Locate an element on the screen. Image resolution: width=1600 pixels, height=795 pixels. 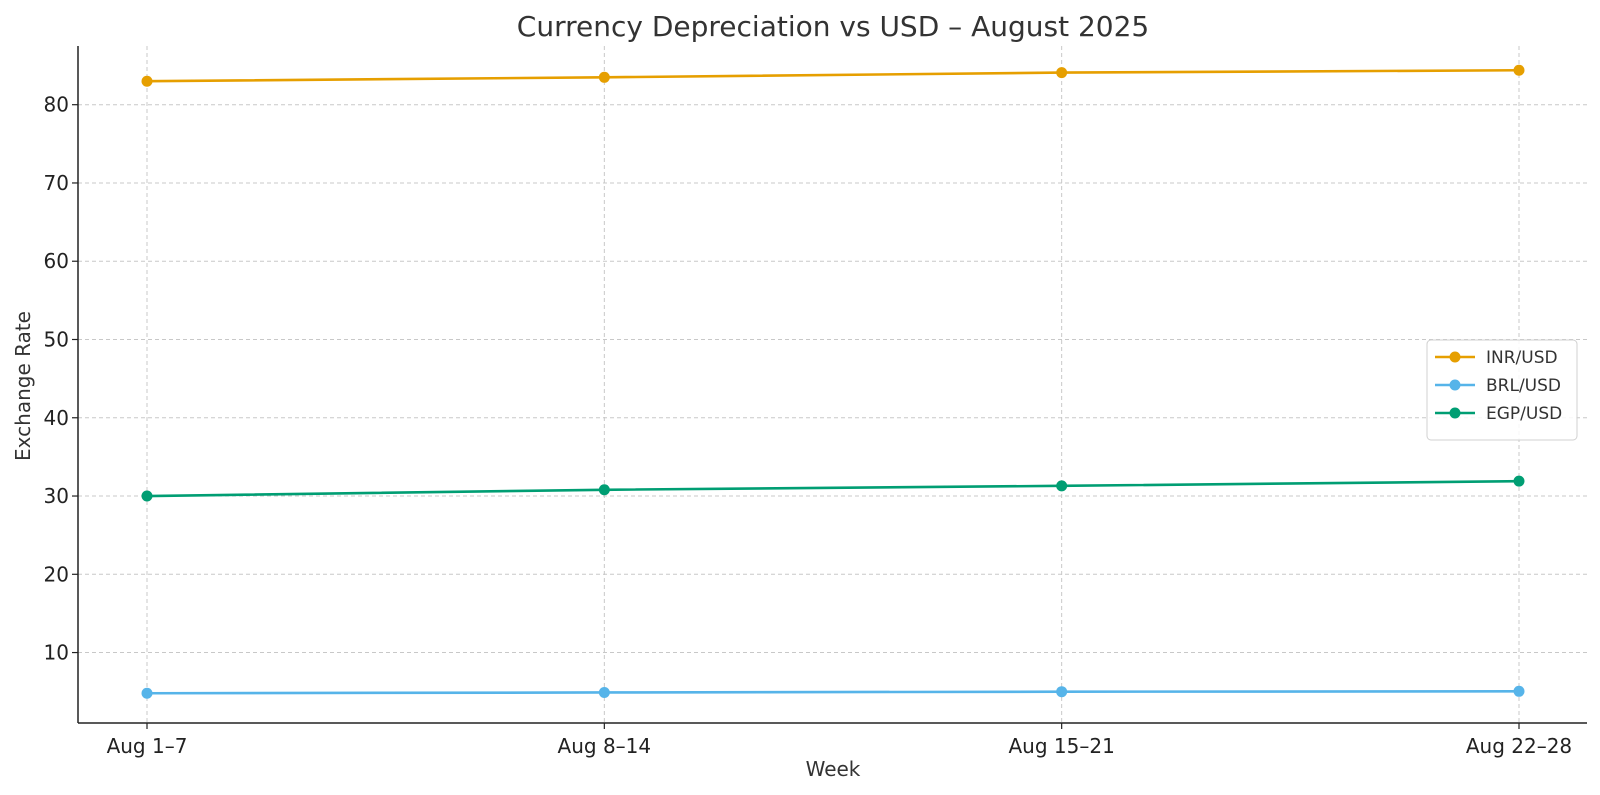
y-tick-label: 60 is located at coordinates (56, 261).